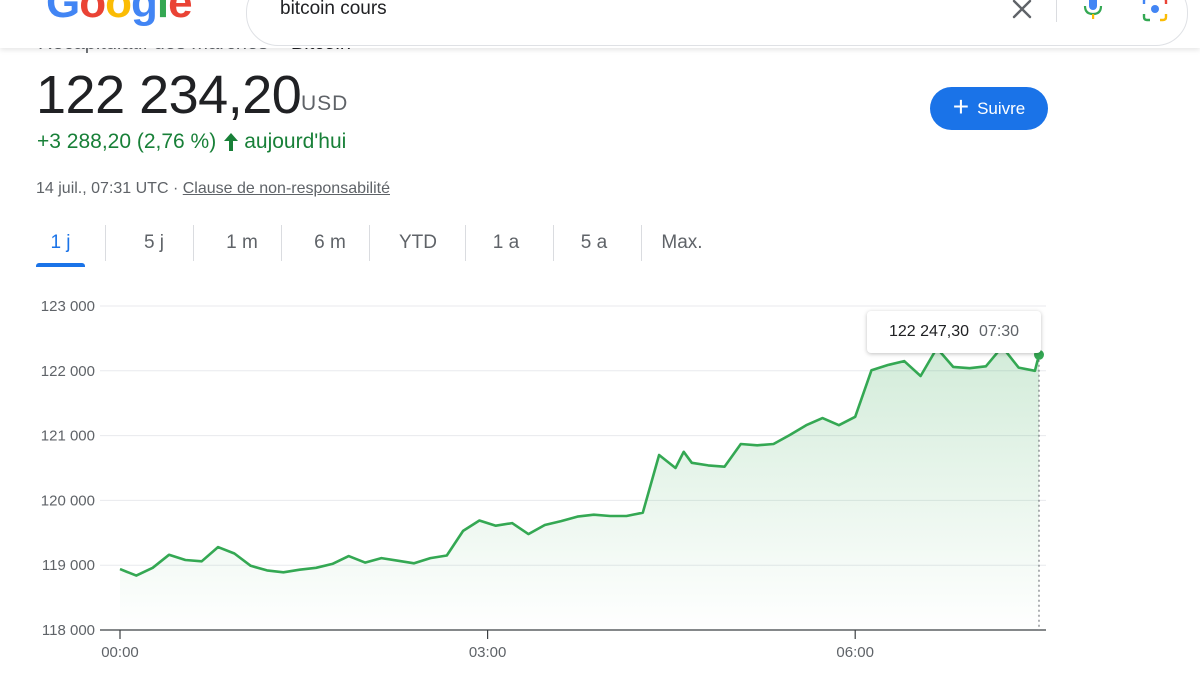  What do you see at coordinates (1056, 11) in the screenshot?
I see `header-divider` at bounding box center [1056, 11].